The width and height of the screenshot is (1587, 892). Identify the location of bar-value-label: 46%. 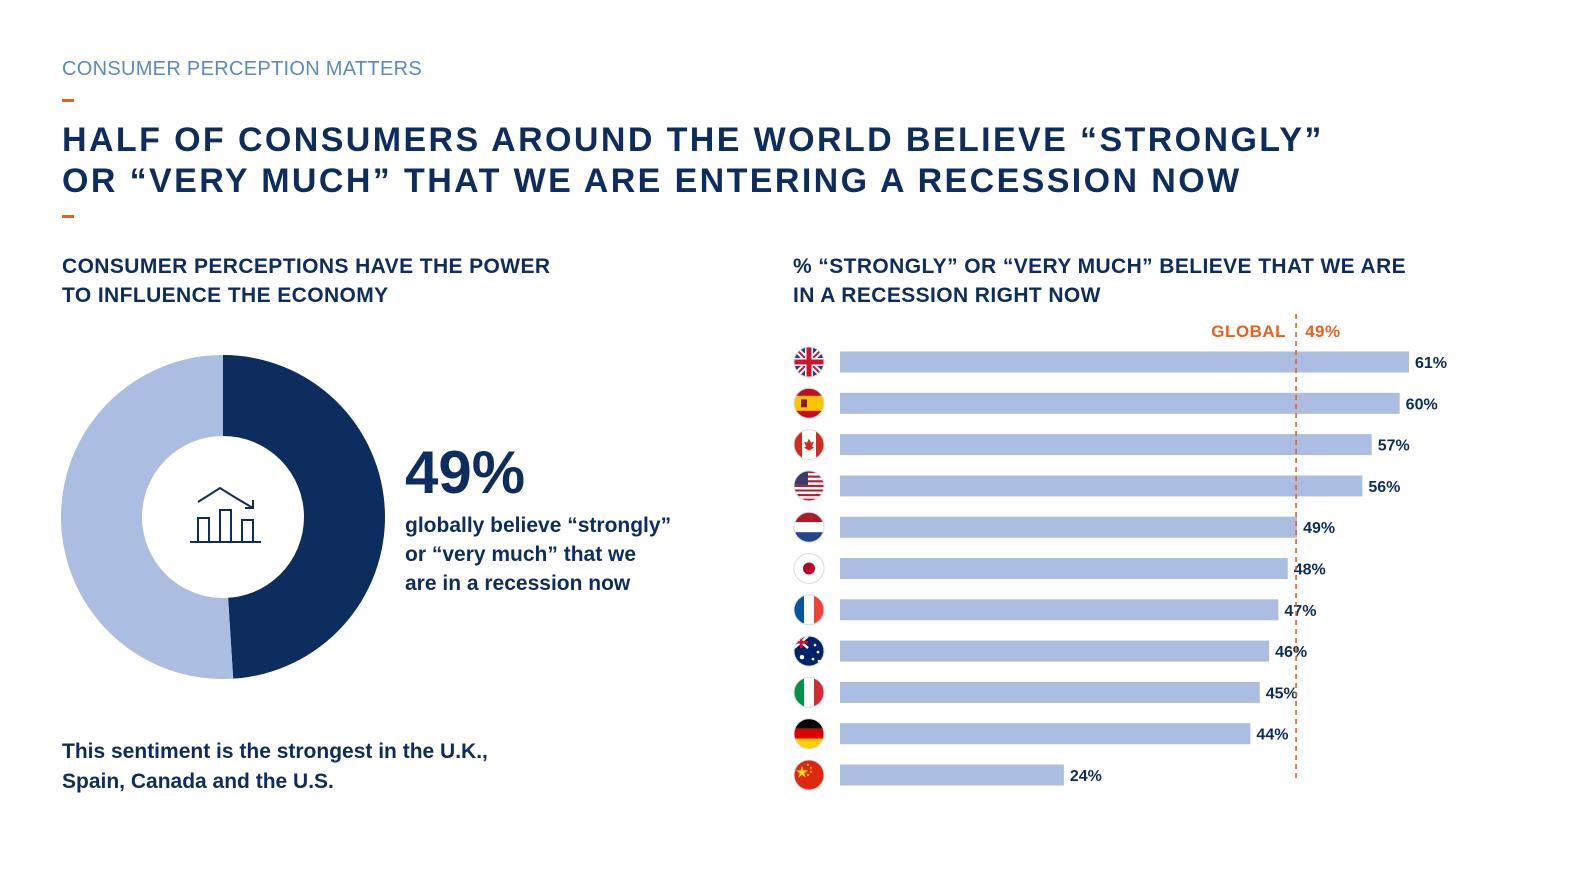
(1291, 652).